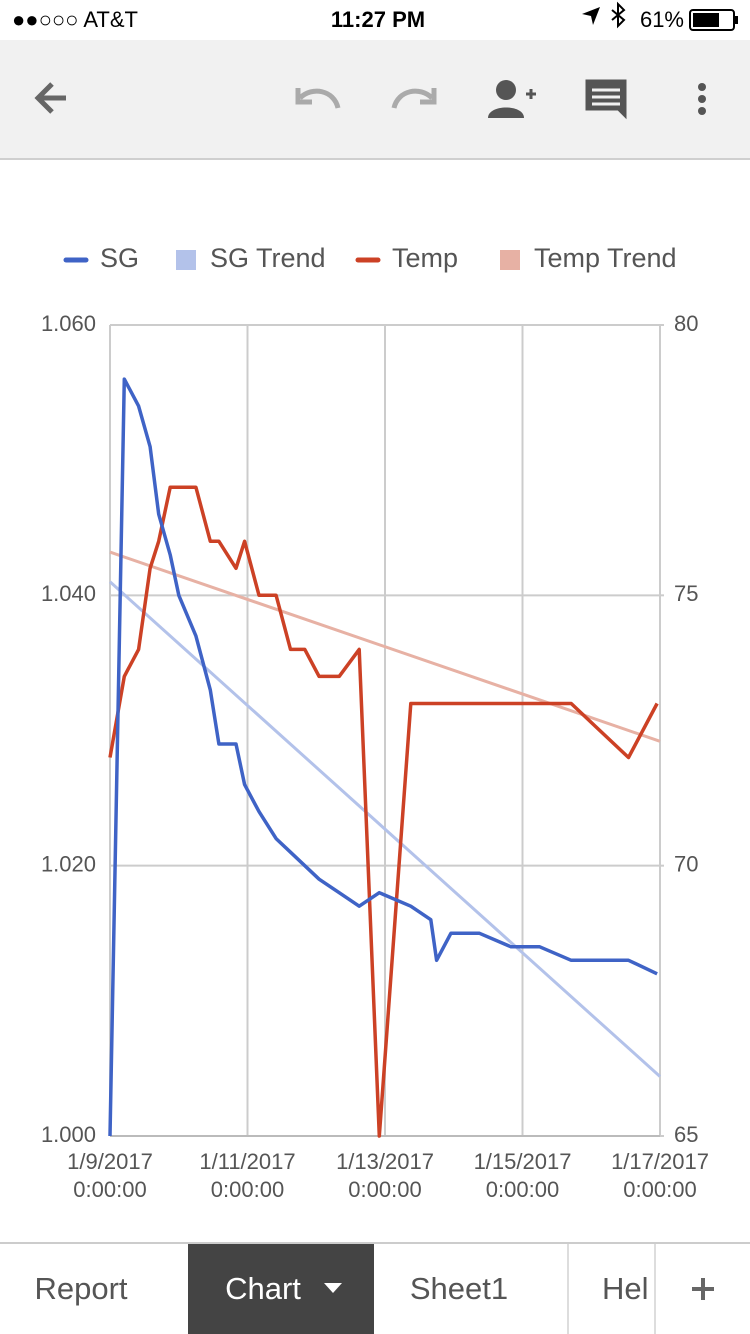 Image resolution: width=750 pixels, height=1334 pixels. Describe the element at coordinates (605, 258) in the screenshot. I see `legend-label: Temp Trend` at that location.